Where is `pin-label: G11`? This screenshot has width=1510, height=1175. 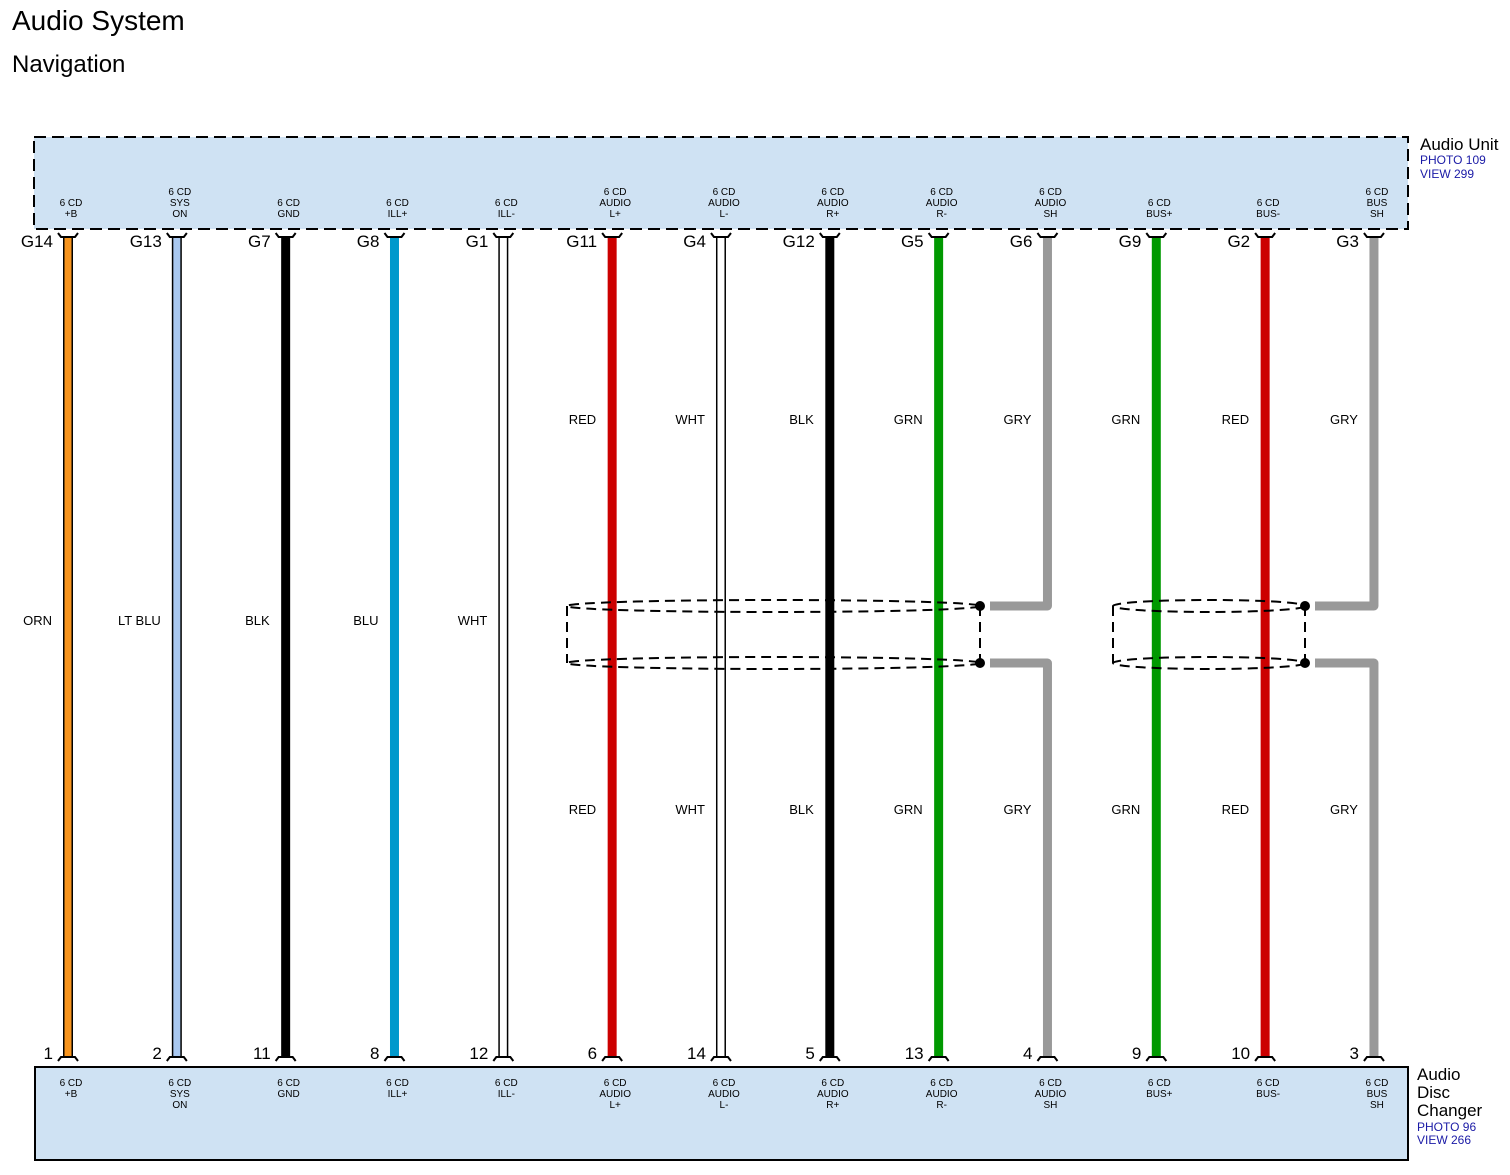 pin-label: G11 is located at coordinates (581, 241).